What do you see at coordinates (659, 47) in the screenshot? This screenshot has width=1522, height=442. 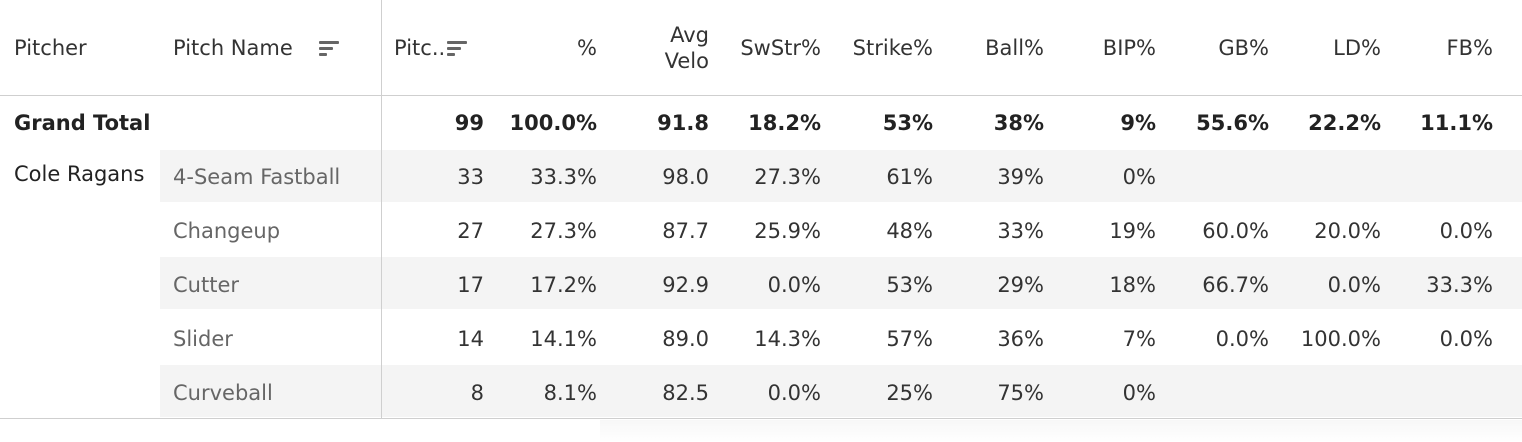 I see `header-avg-velo: Avg Velo` at bounding box center [659, 47].